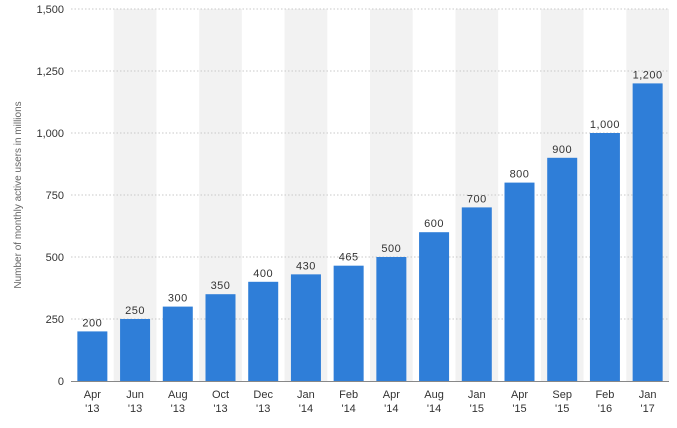  I want to click on y-tick-label: 750, so click(55, 196).